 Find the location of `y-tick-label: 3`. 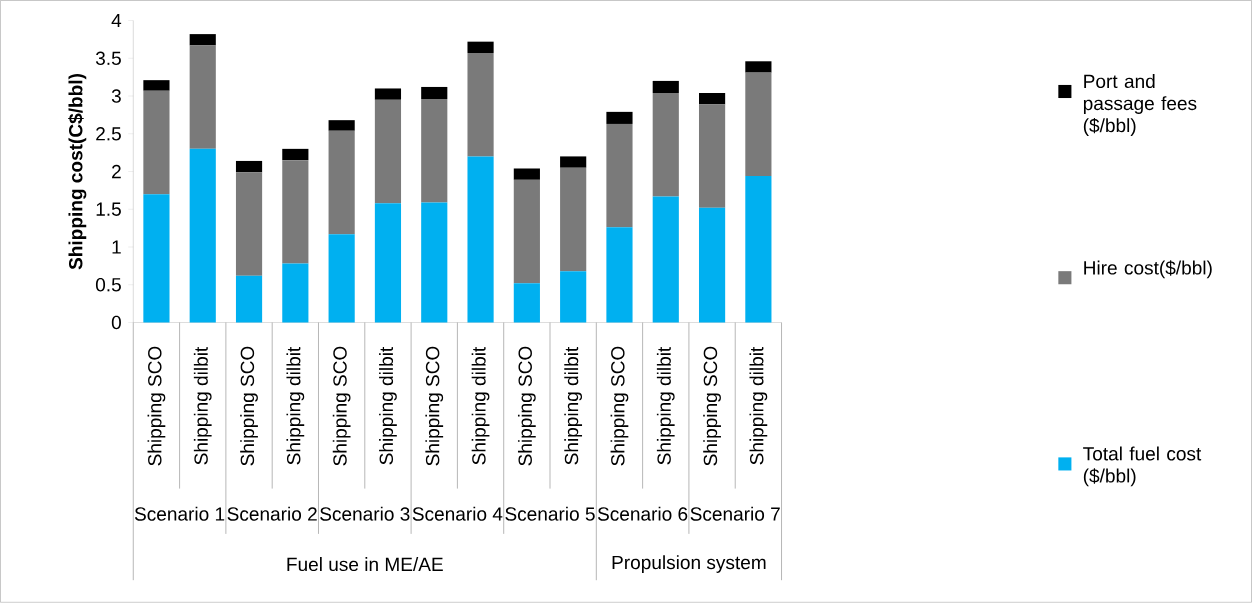

y-tick-label: 3 is located at coordinates (116, 96).